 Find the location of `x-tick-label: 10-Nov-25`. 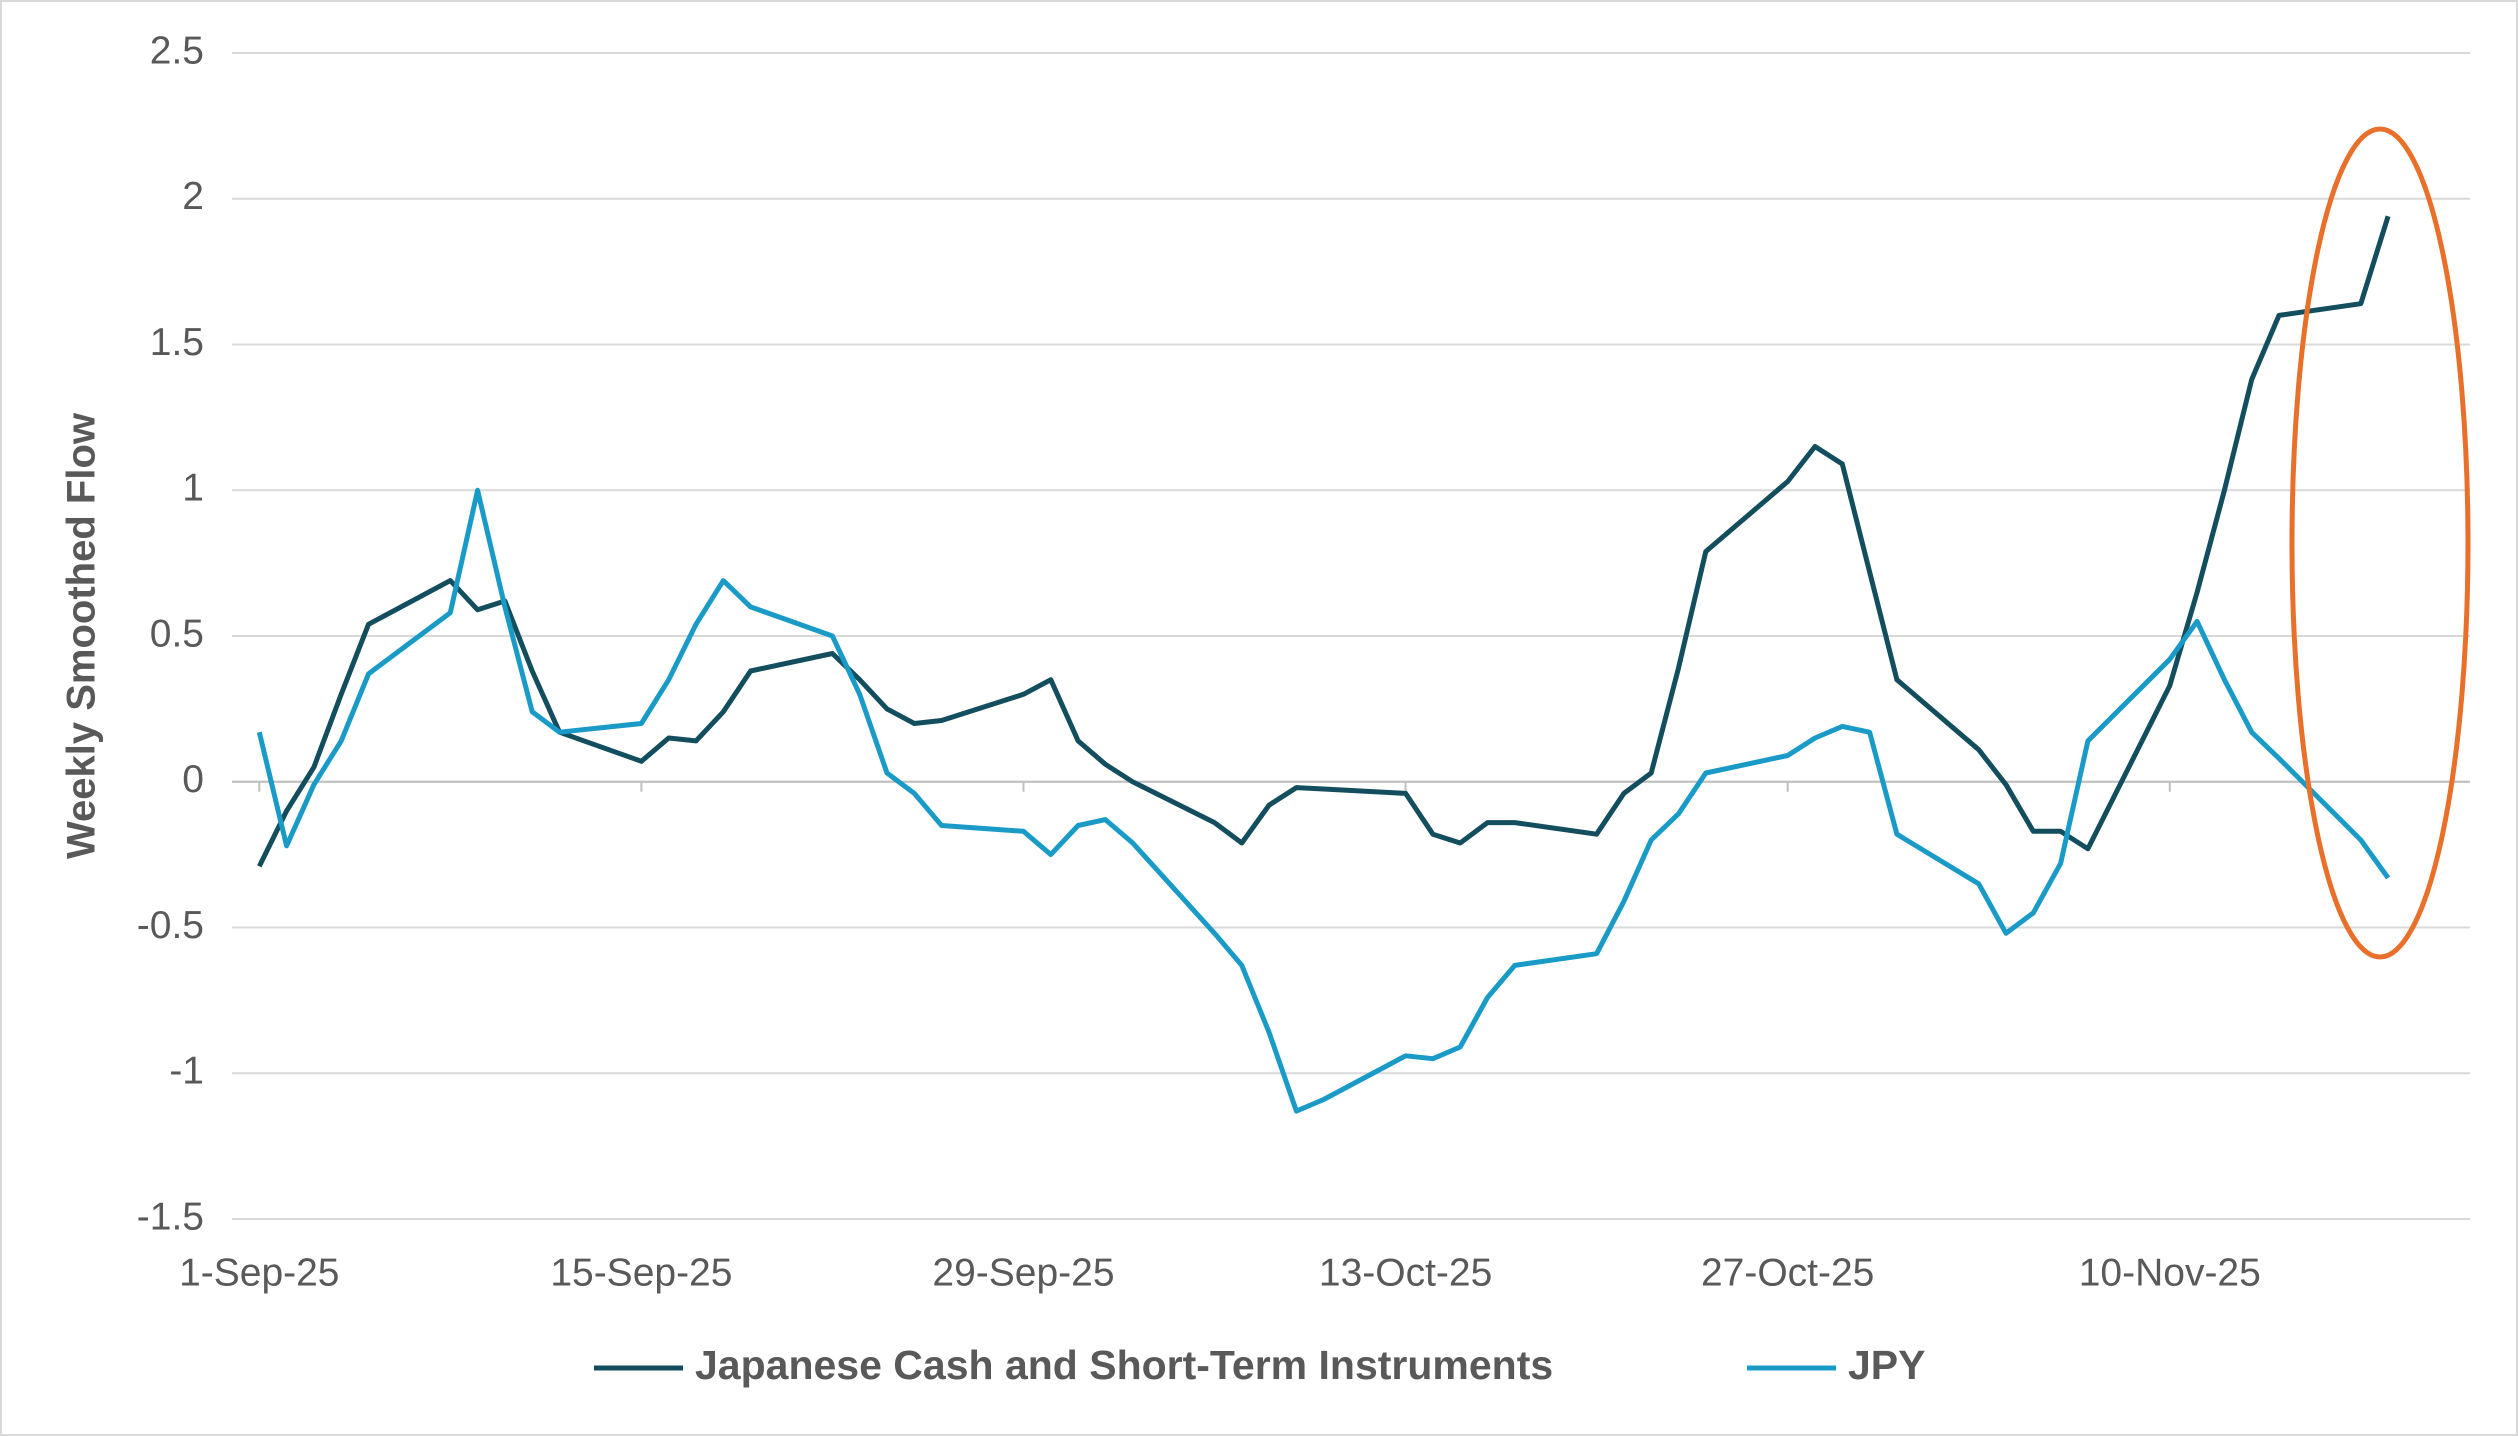

x-tick-label: 10-Nov-25 is located at coordinates (2170, 1272).